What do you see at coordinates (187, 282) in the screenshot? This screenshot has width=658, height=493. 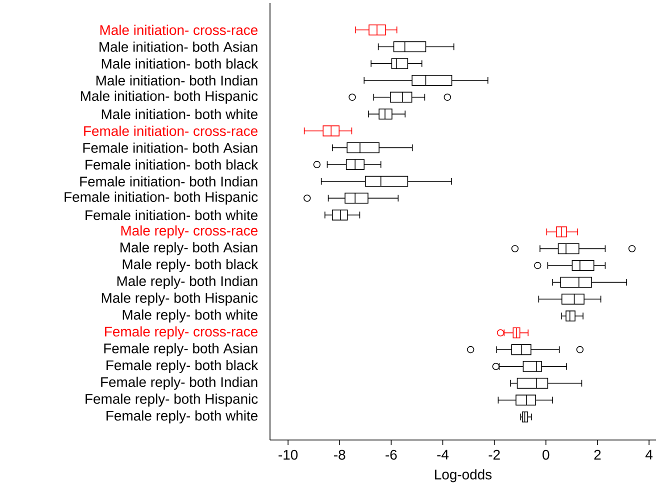 I see `y-tick-label: Male reply- both Indian` at bounding box center [187, 282].